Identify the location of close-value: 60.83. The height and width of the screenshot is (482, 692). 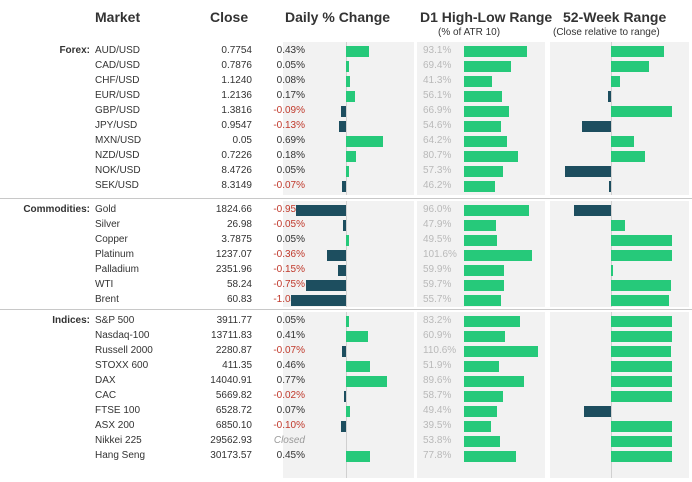
(239, 299).